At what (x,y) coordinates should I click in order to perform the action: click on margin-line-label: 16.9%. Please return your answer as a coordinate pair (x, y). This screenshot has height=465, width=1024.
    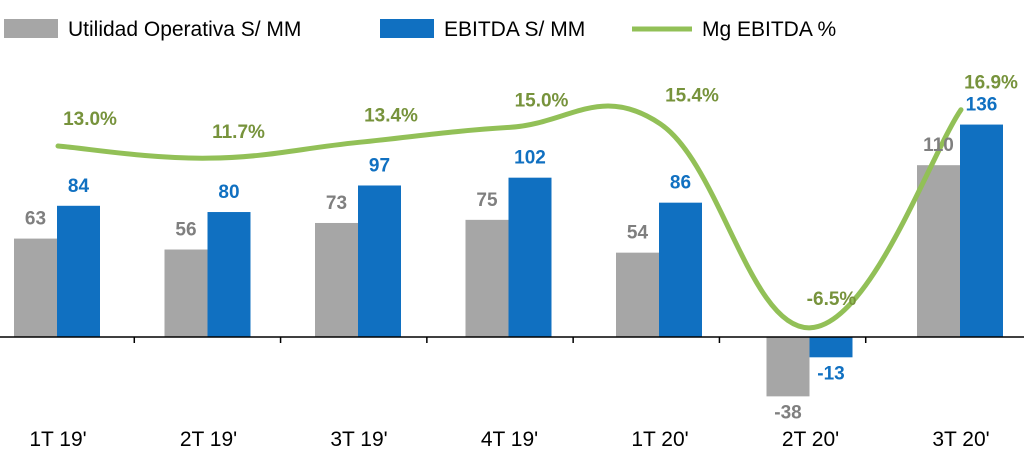
    Looking at the image, I should click on (991, 83).